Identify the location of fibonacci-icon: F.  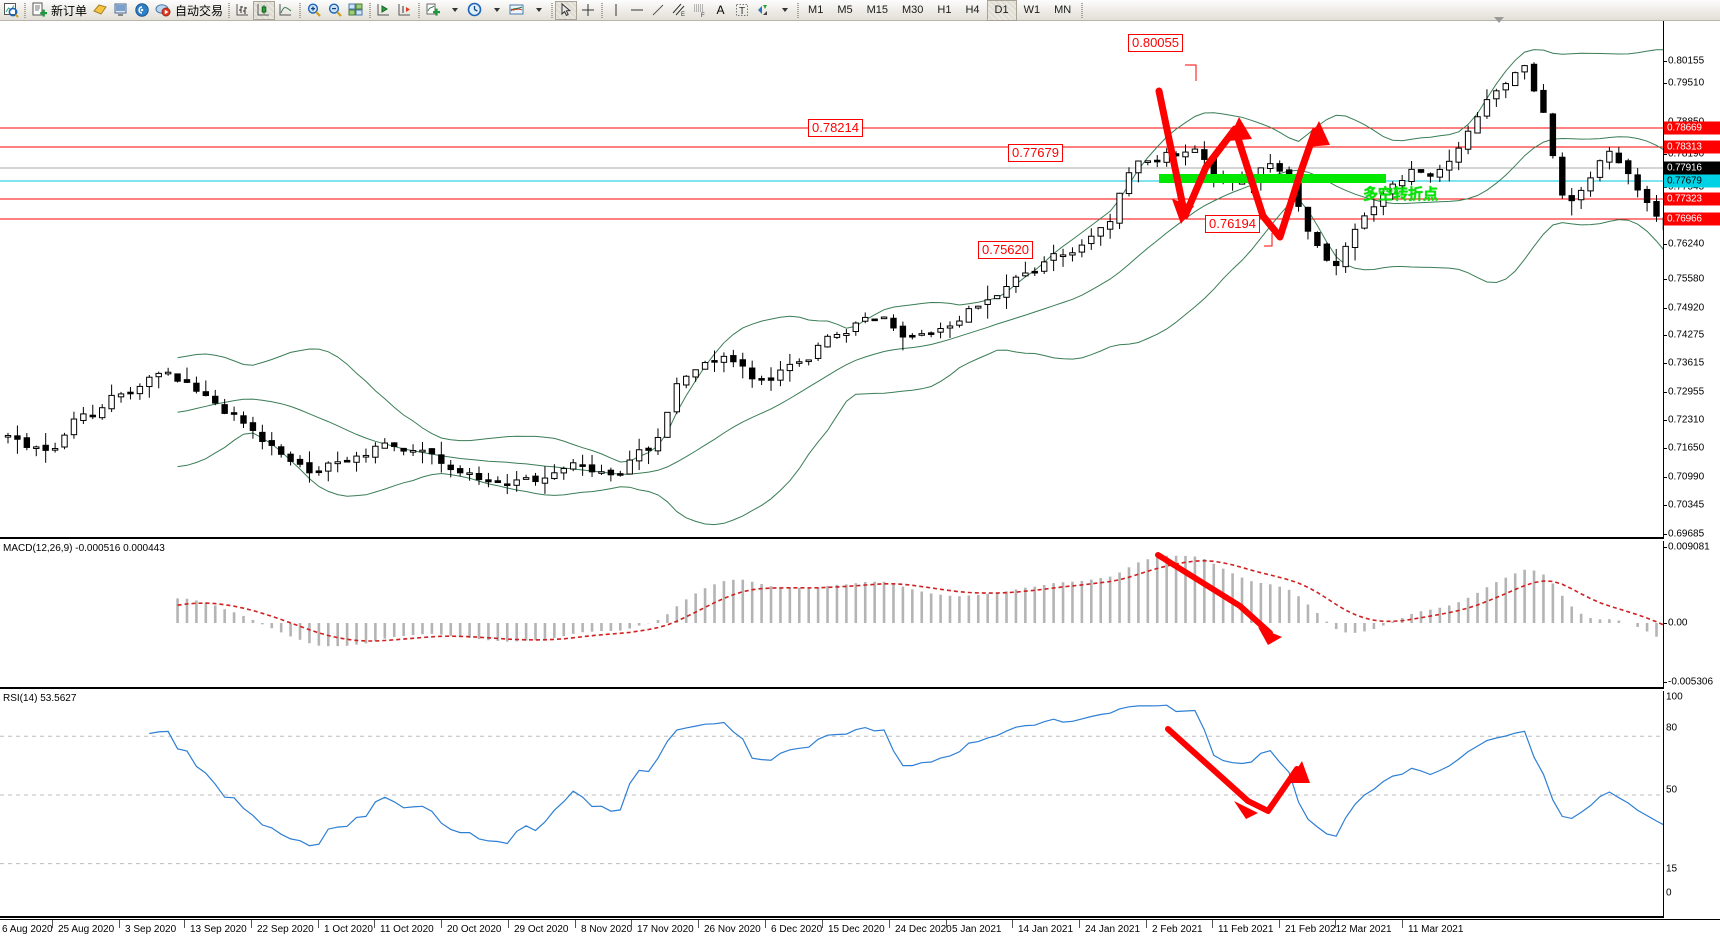
(699, 10).